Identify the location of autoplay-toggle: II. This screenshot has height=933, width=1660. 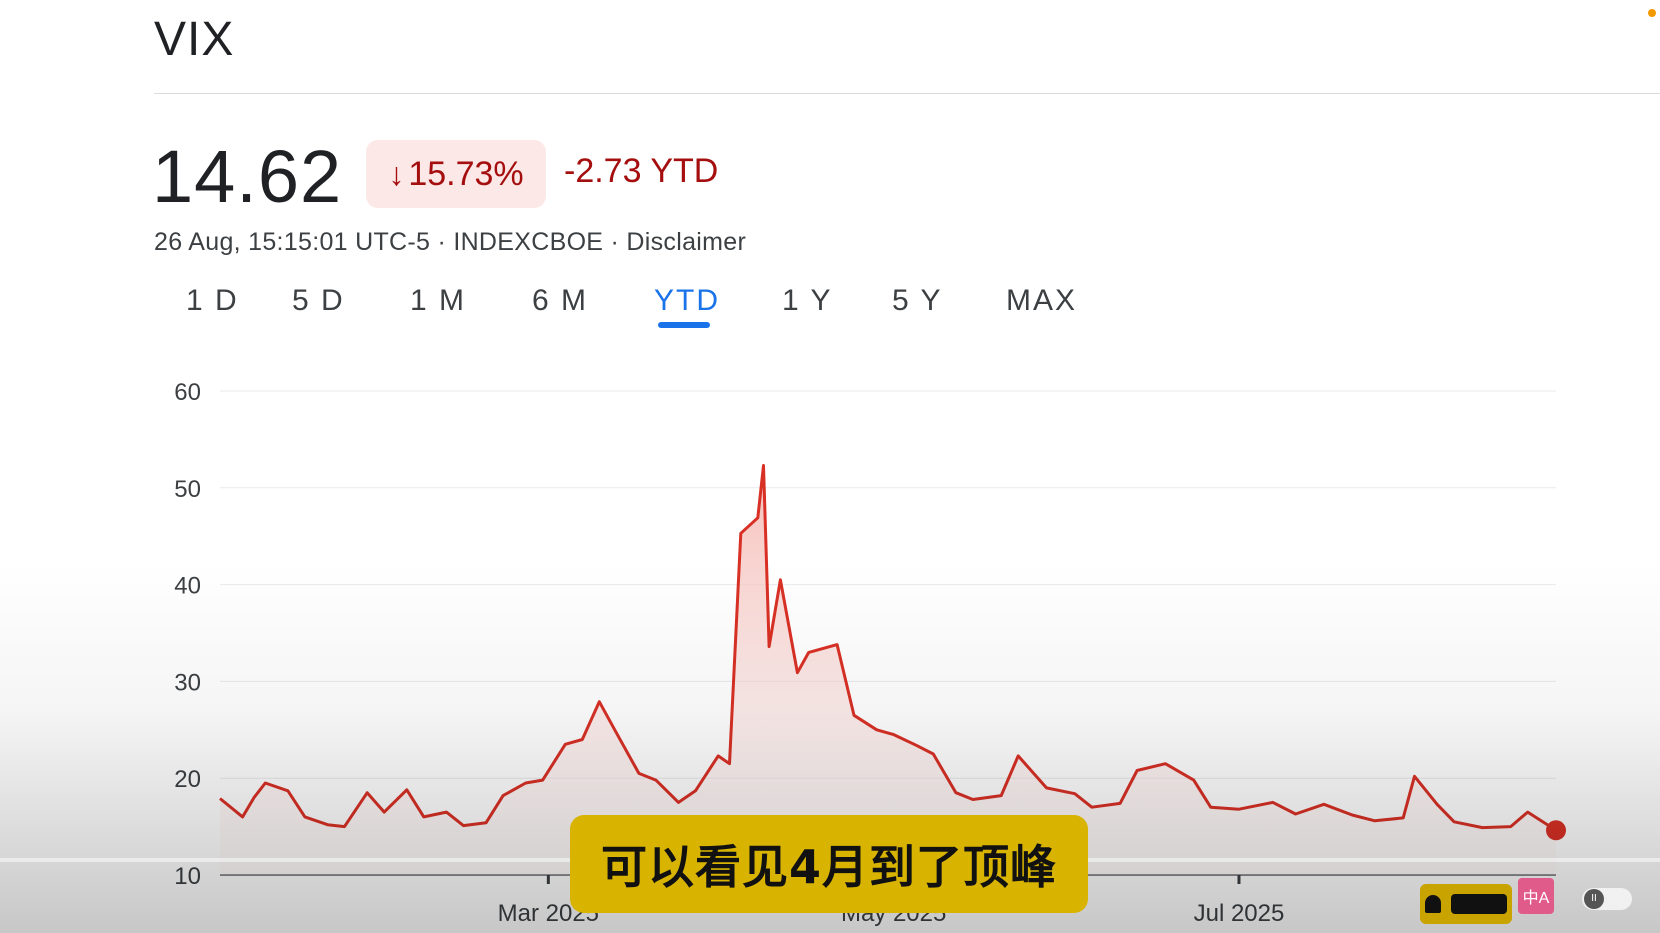
(1607, 899).